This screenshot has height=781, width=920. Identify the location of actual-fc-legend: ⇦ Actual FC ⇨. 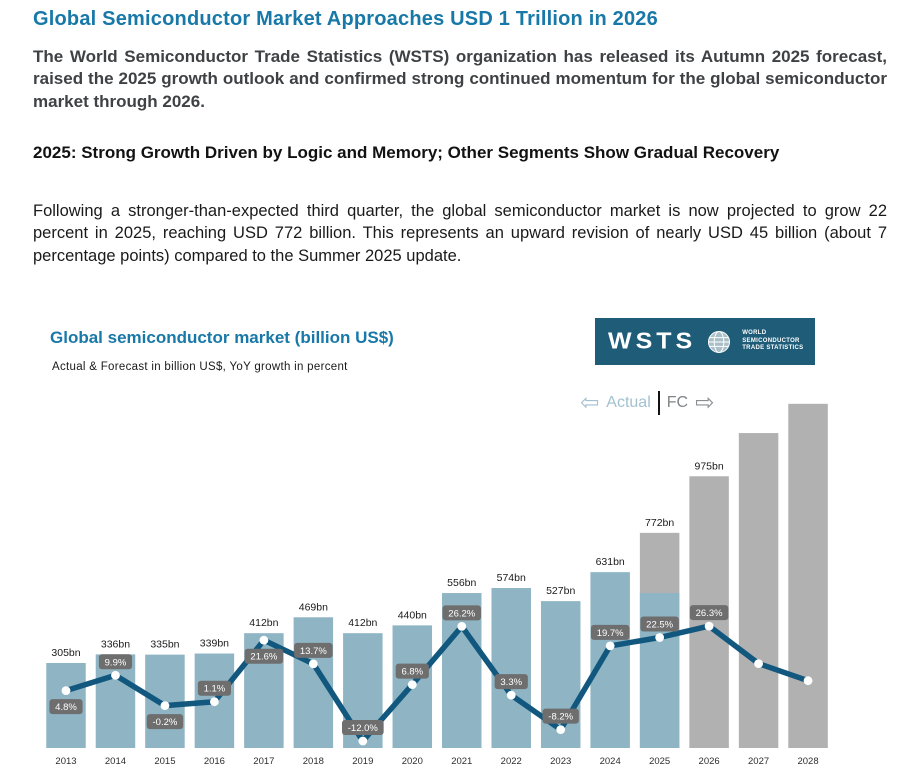
(647, 403).